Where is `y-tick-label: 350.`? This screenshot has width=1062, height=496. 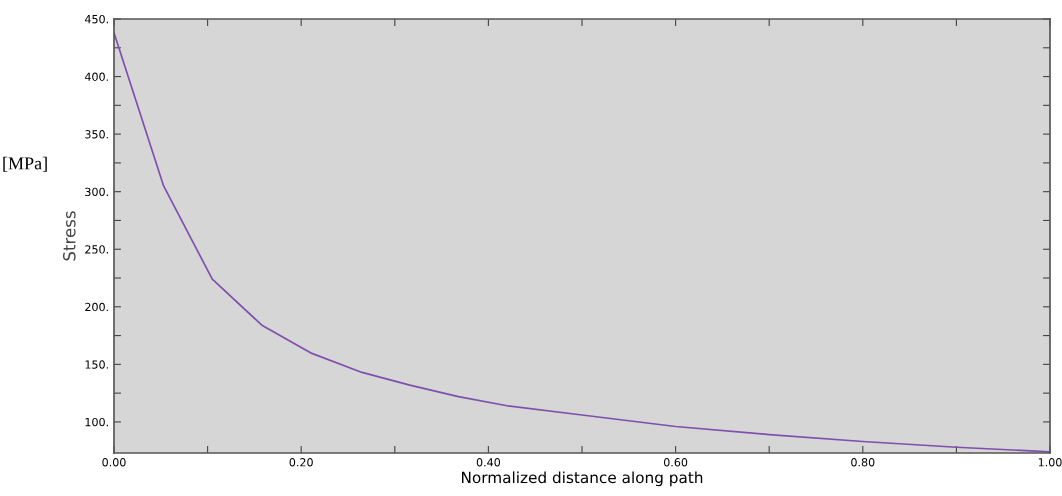
y-tick-label: 350. is located at coordinates (96, 134).